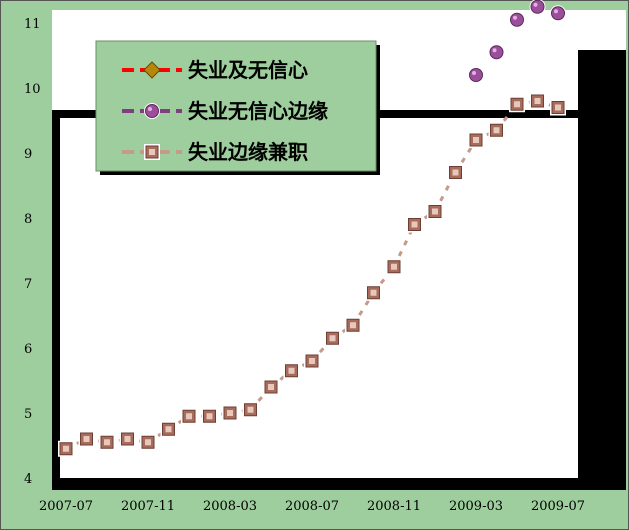  Describe the element at coordinates (28, 284) in the screenshot. I see `y-tick-label: 7` at that location.